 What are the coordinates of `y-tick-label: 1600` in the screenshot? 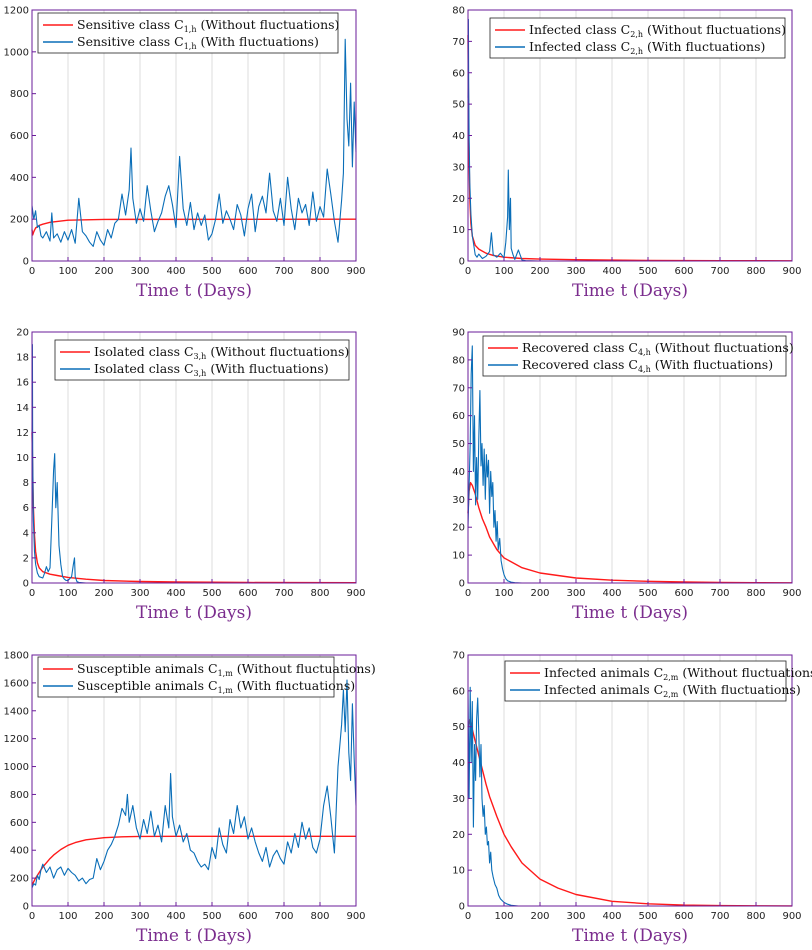 It's located at (16, 683).